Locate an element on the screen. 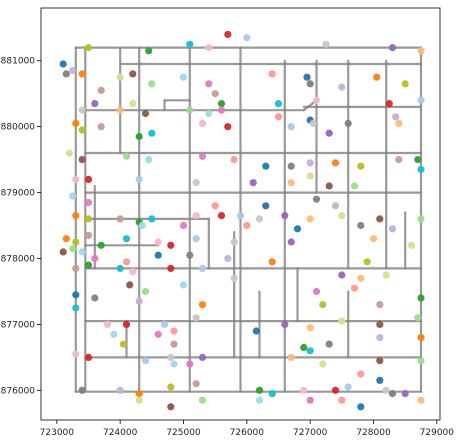  y-tick-label: 878000 is located at coordinates (18, 259).